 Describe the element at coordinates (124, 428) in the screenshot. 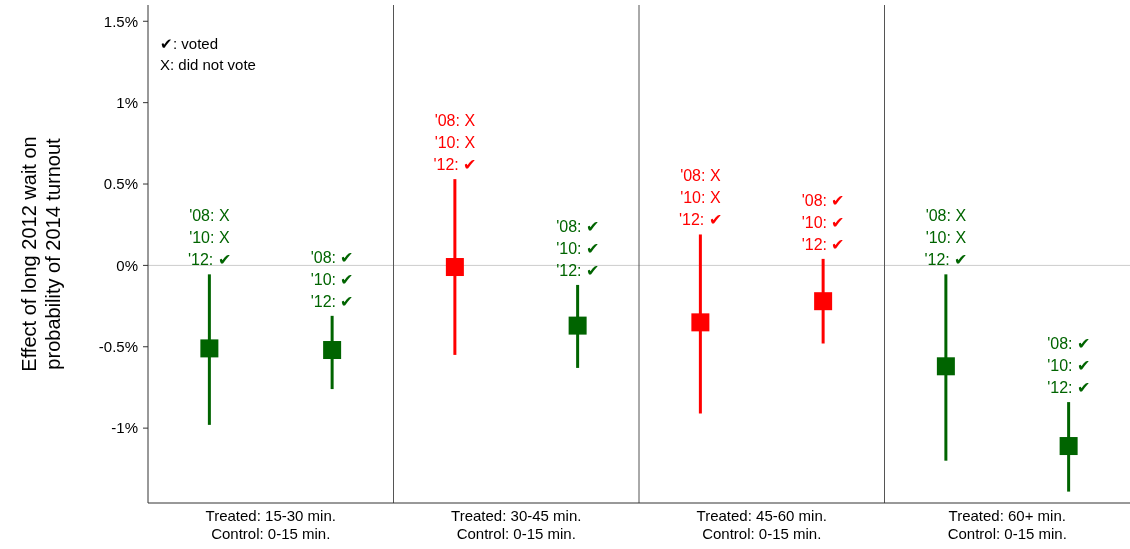

I see `y-tick-label: -1%` at that location.